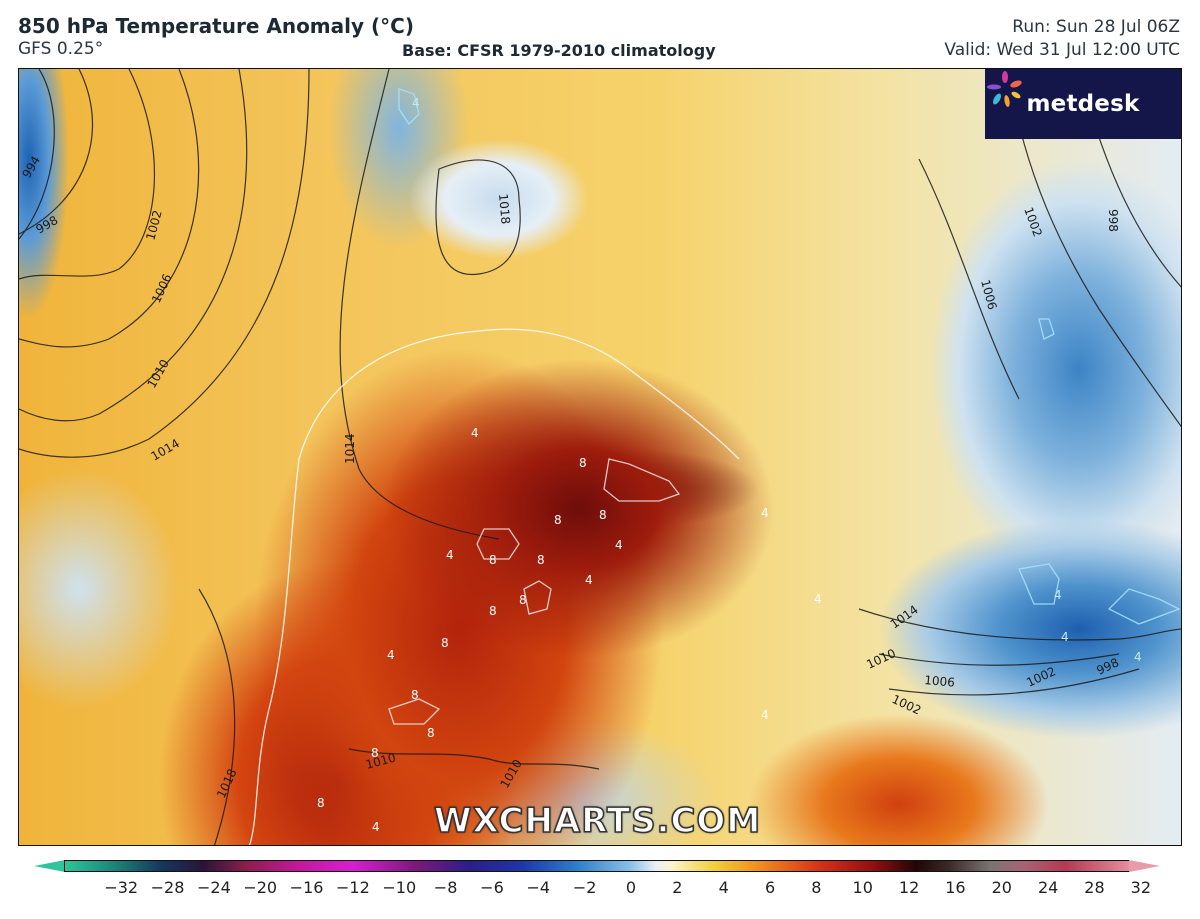 The width and height of the screenshot is (1200, 919). I want to click on colorbar-tick: 20, so click(1001, 887).